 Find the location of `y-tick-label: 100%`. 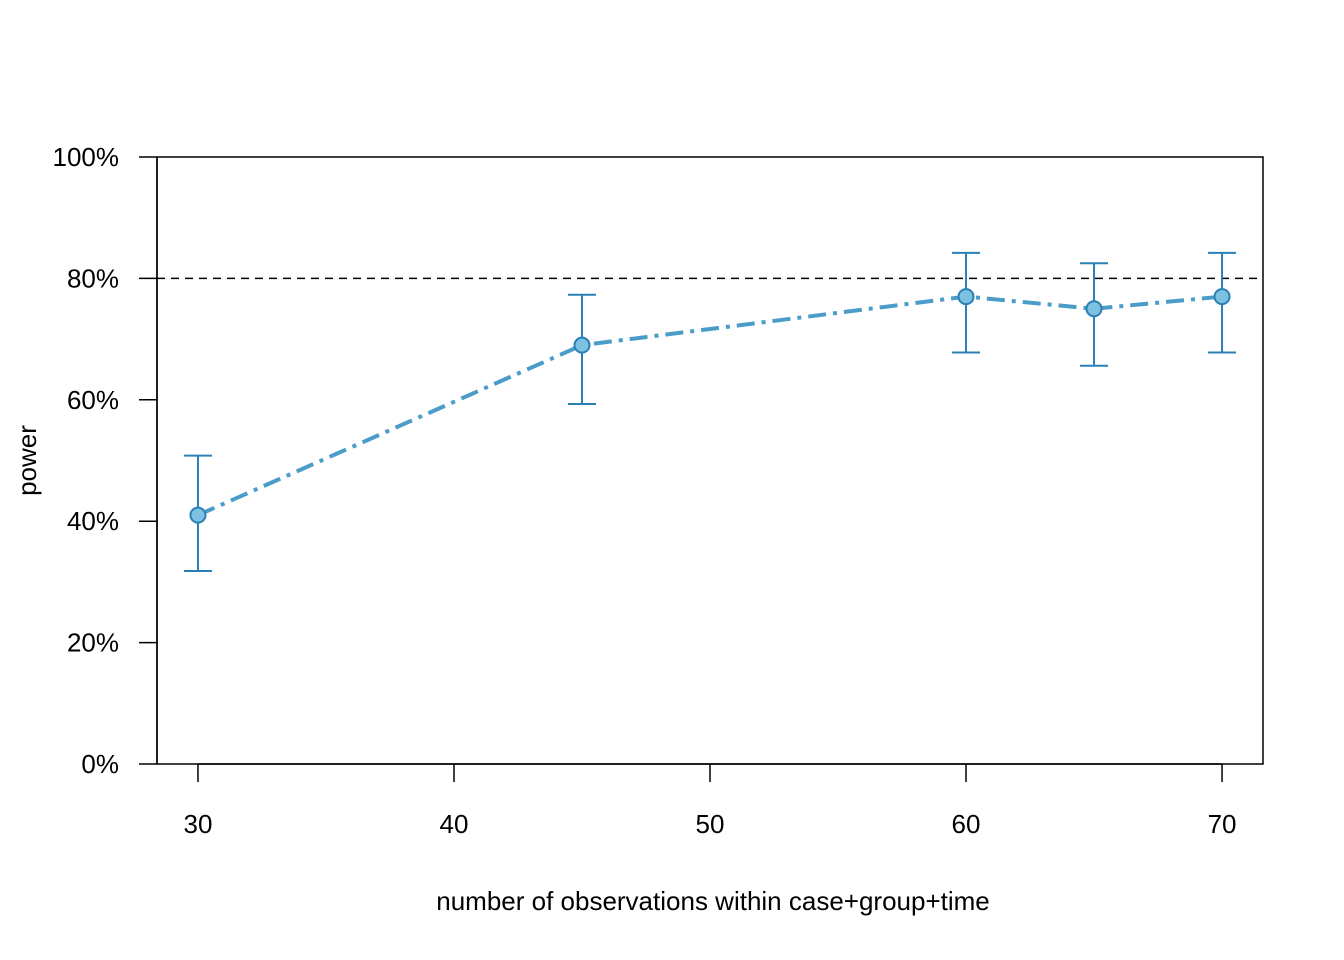

y-tick-label: 100% is located at coordinates (86, 157).